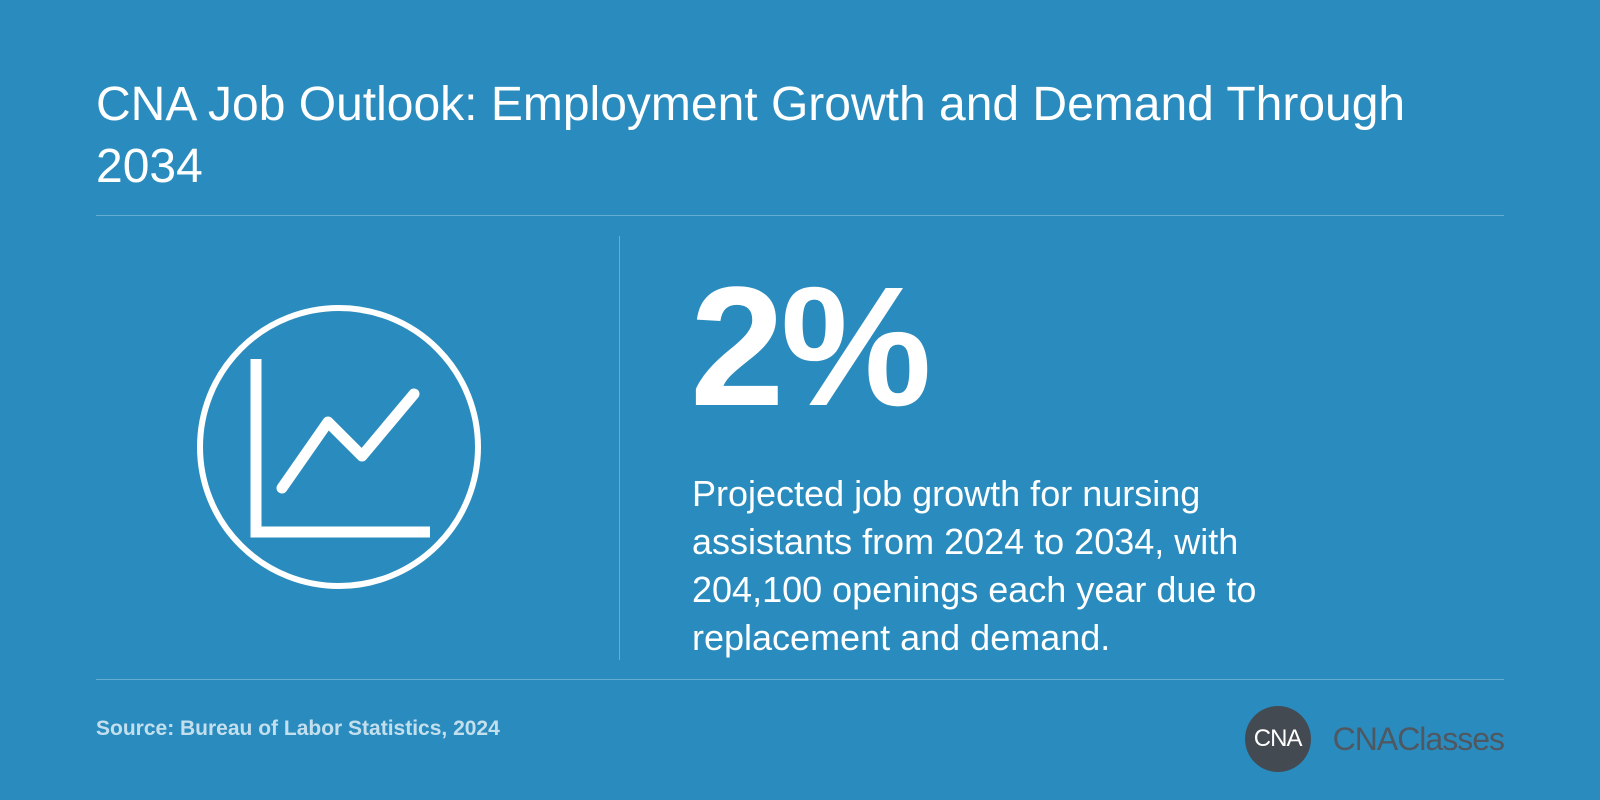  Describe the element at coordinates (800, 679) in the screenshot. I see `bottom-divider` at that location.